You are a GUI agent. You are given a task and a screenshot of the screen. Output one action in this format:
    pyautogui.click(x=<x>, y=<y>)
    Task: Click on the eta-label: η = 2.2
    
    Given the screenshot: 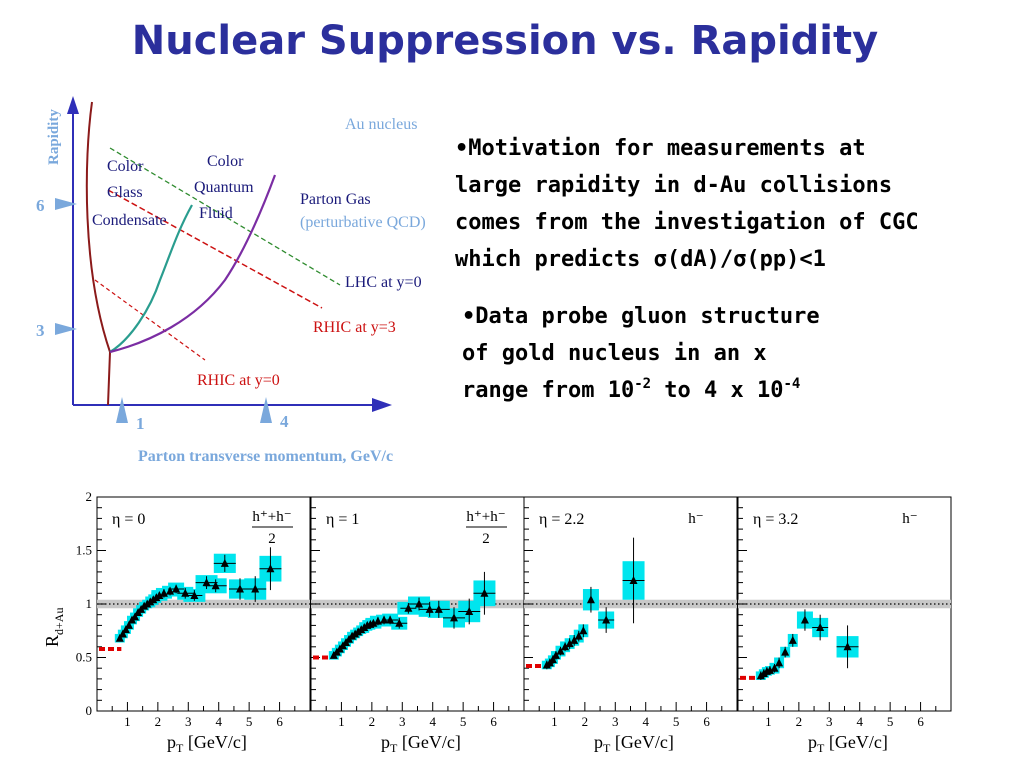 What is the action you would take?
    pyautogui.click(x=561, y=519)
    